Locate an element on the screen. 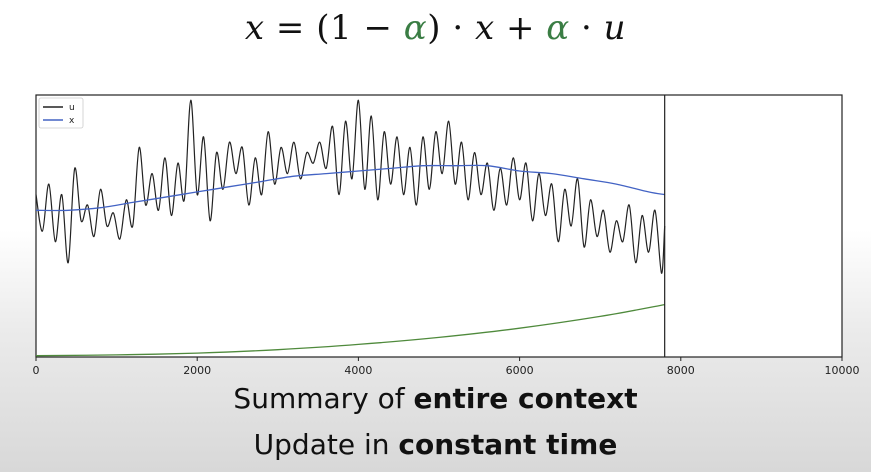  formula-paren-close: ) is located at coordinates (434, 28).